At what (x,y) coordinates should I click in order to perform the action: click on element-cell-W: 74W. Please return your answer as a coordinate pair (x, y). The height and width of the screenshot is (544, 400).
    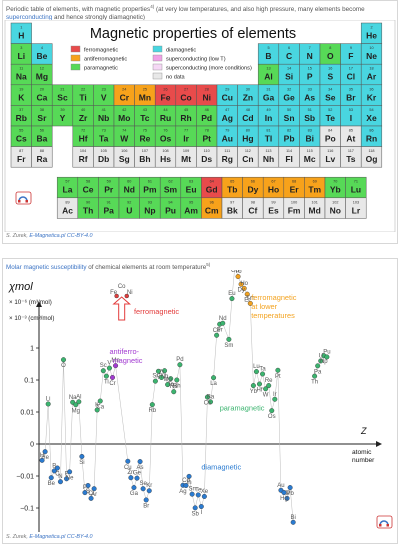
    Looking at the image, I should click on (124, 136).